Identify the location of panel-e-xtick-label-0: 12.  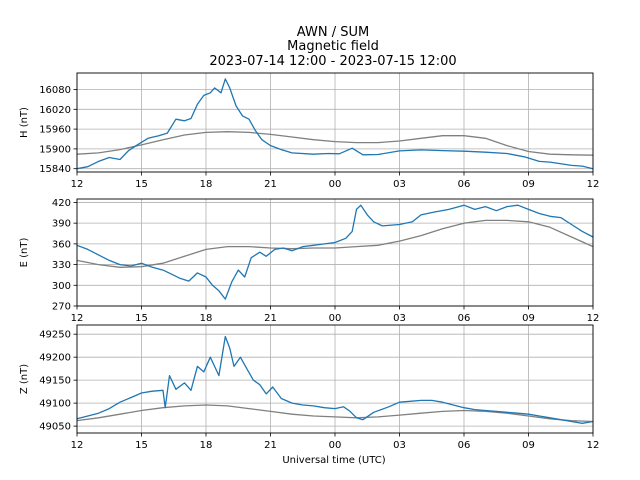
(77, 318).